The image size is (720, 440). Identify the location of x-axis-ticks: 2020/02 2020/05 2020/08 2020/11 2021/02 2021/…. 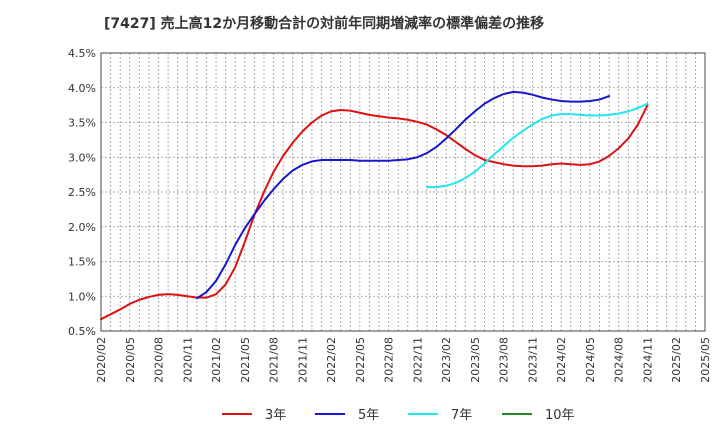
(403, 360).